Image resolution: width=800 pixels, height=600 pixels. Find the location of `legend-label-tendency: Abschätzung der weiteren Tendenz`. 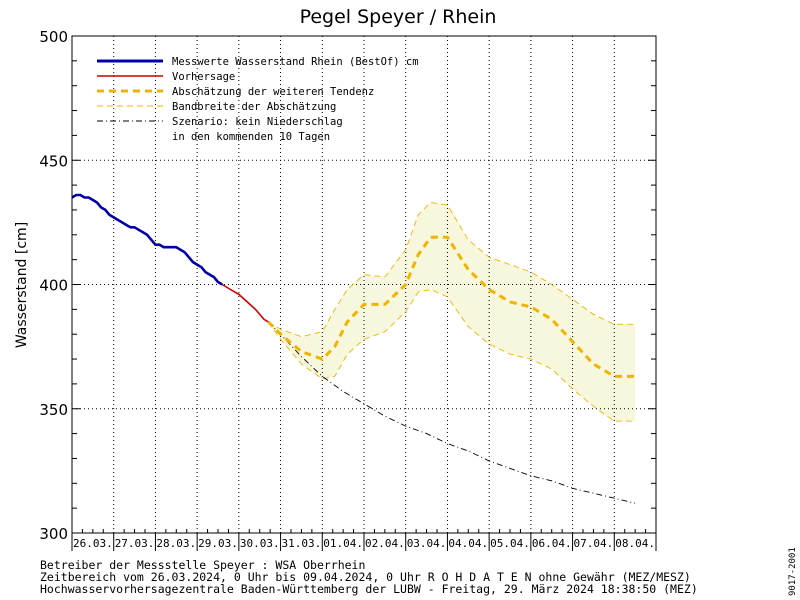

legend-label-tendency: Abschätzung der weiteren Tendenz is located at coordinates (273, 92).